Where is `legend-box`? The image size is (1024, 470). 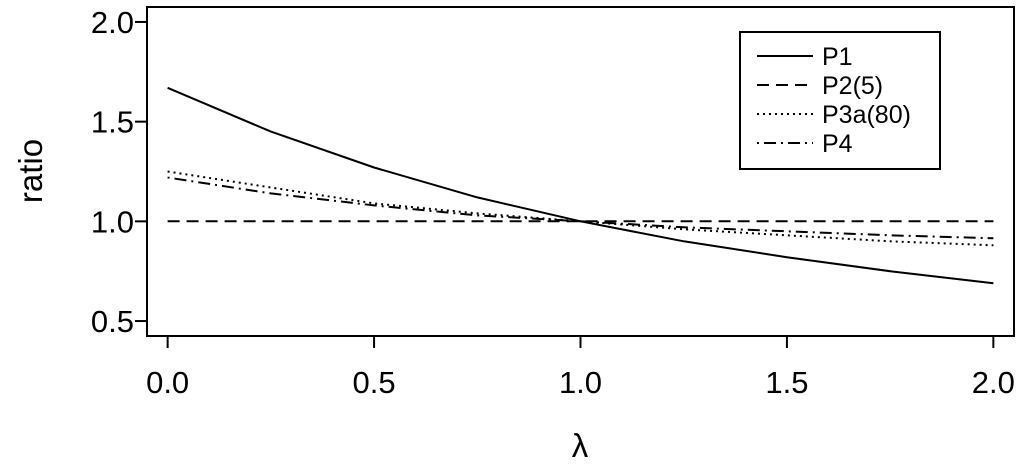 legend-box is located at coordinates (840, 100).